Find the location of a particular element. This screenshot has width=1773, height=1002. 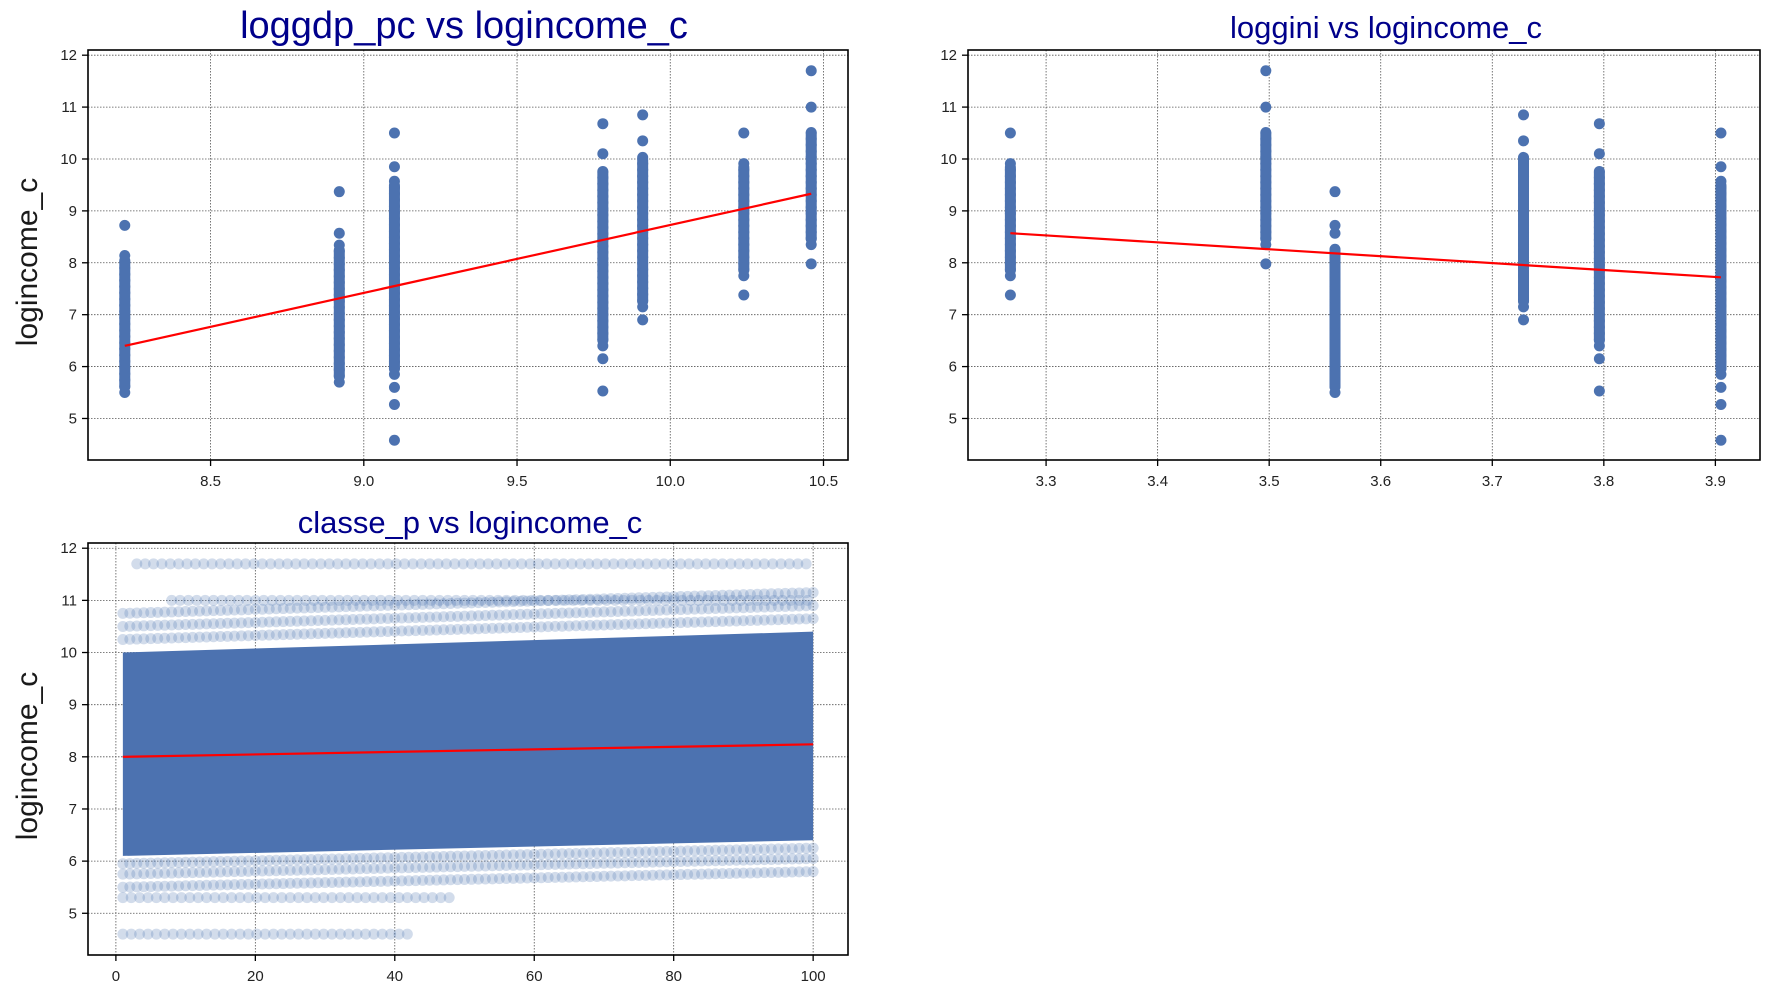

x-tick-label: 80 is located at coordinates (673, 976).